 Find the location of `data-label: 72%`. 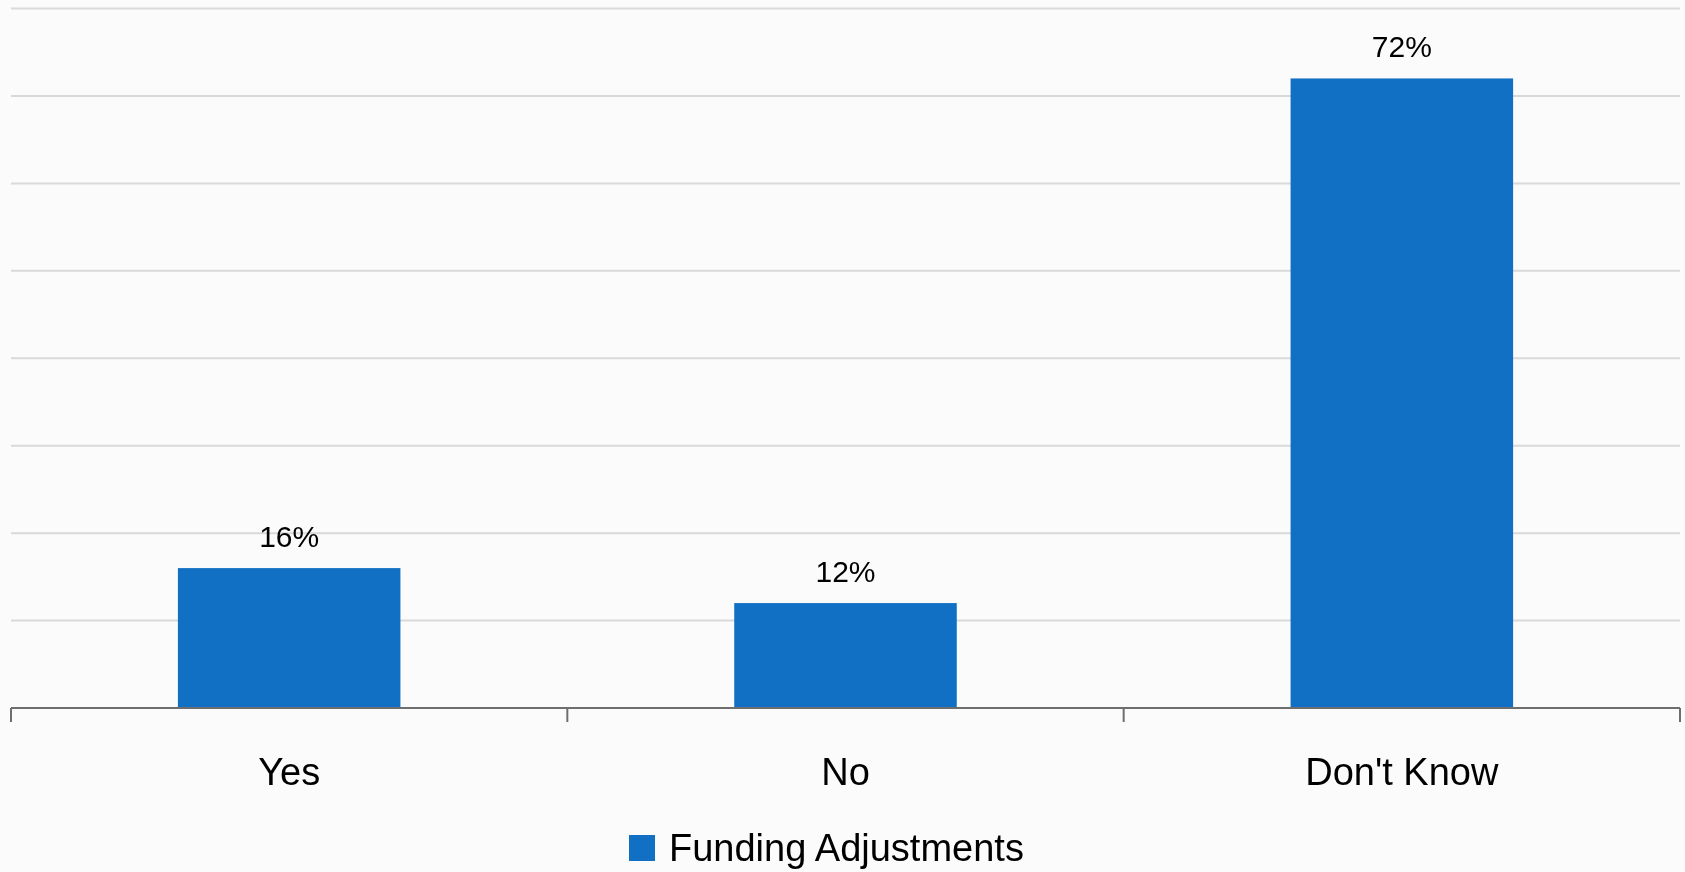

data-label: 72% is located at coordinates (1401, 47).